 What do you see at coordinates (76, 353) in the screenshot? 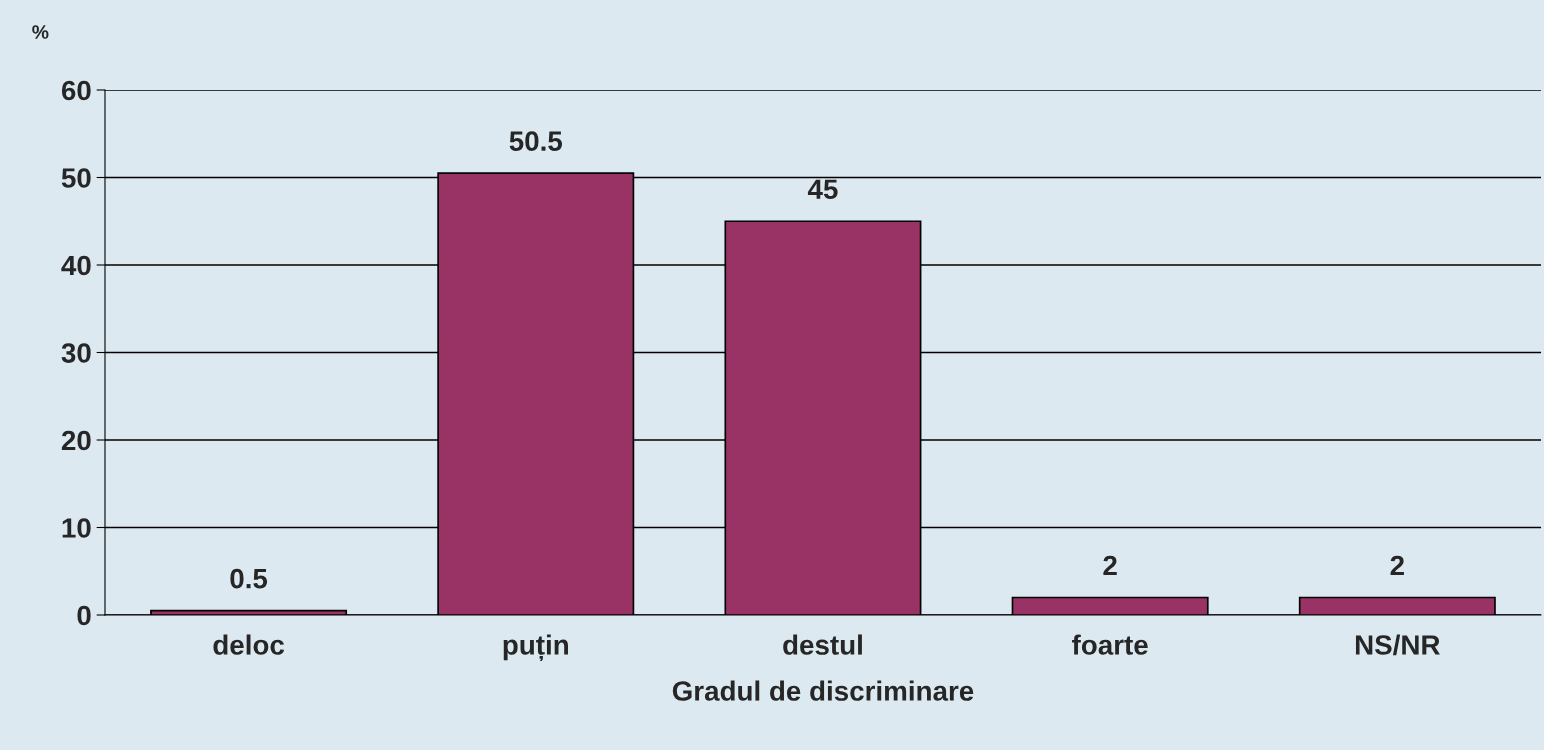
I see `y-tick-label: 30` at bounding box center [76, 353].